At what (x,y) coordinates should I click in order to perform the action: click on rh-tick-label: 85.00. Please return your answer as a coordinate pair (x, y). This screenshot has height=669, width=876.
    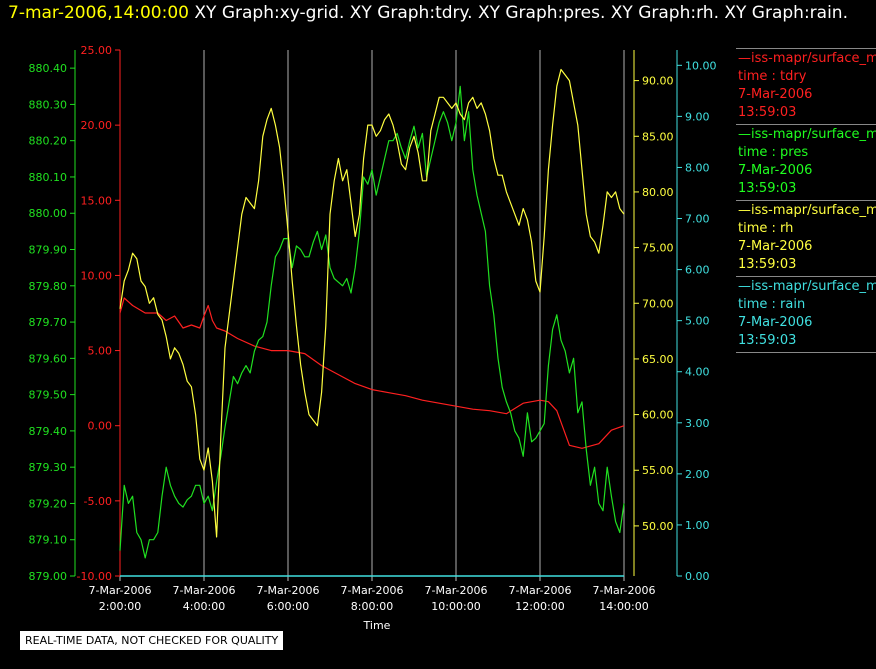
    Looking at the image, I should click on (658, 136).